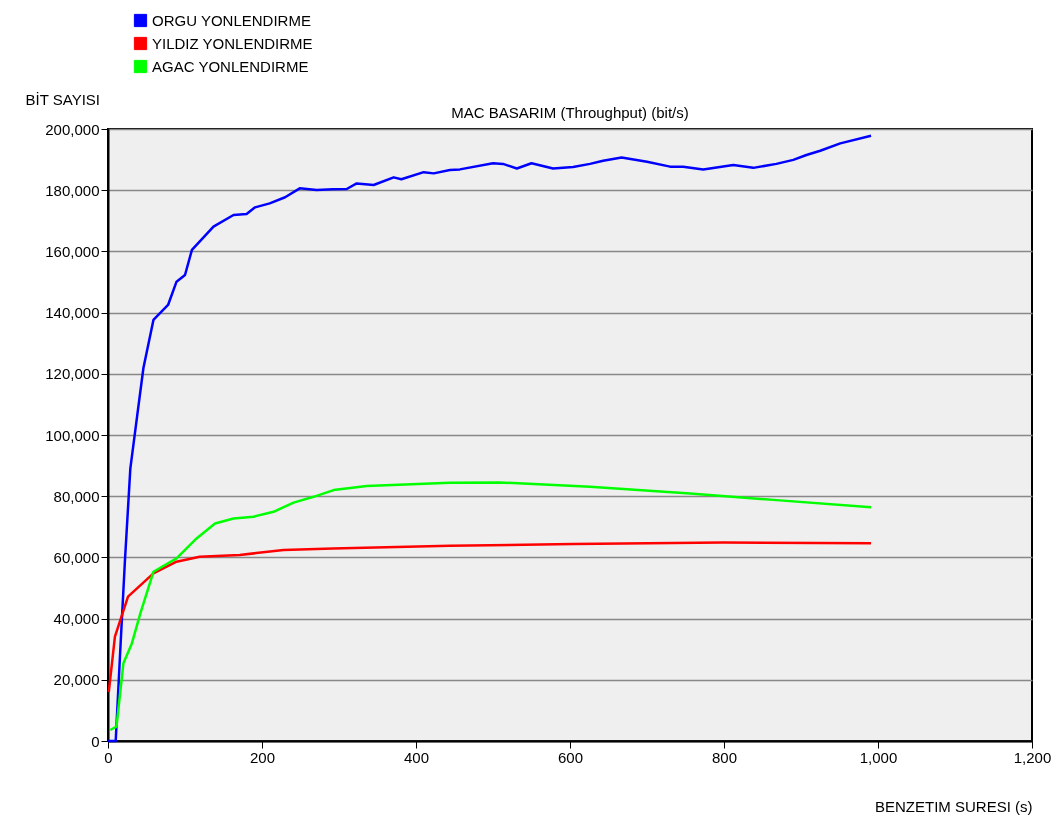 The image size is (1060, 817). What do you see at coordinates (108, 757) in the screenshot?
I see `x-tick-label: 0` at bounding box center [108, 757].